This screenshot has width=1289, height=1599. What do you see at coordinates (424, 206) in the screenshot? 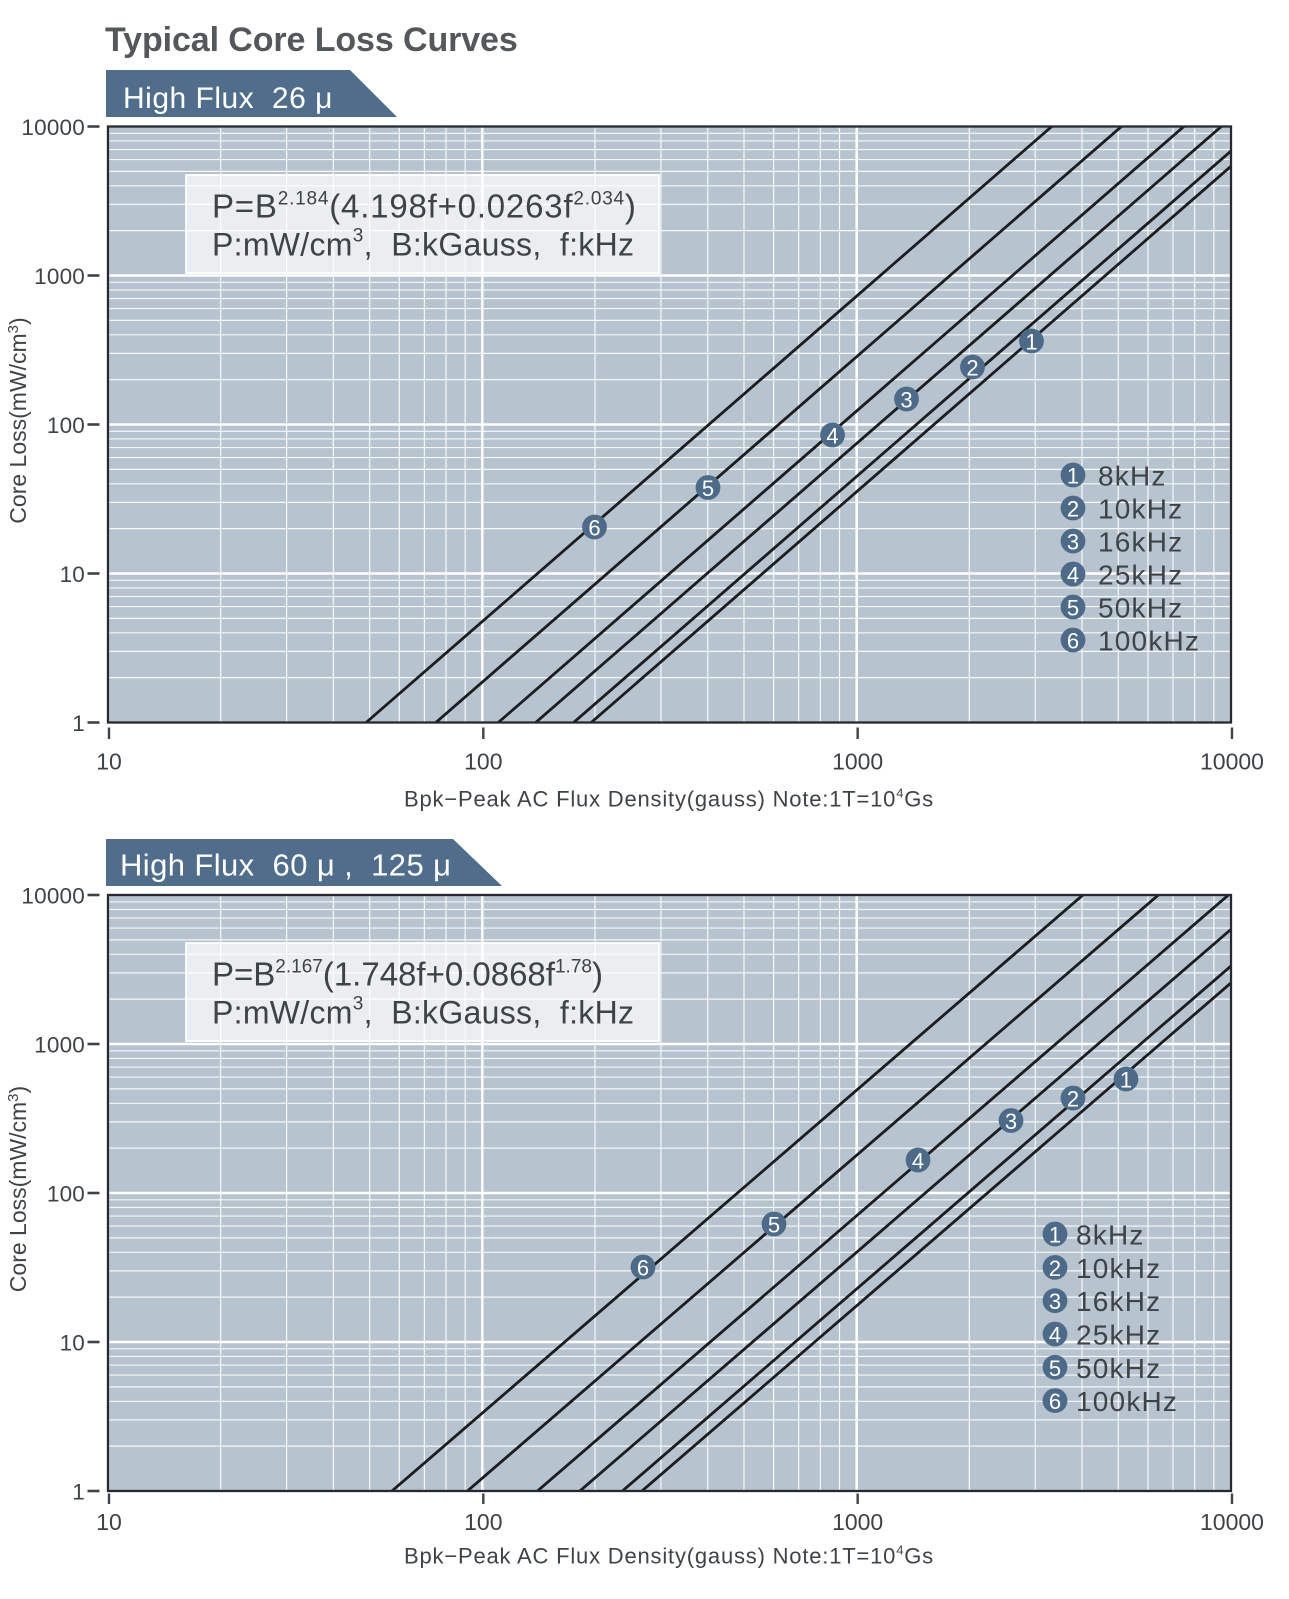
I see `svg-text: P=B2.184(4.198f+0.0263f2.034)` at bounding box center [424, 206].